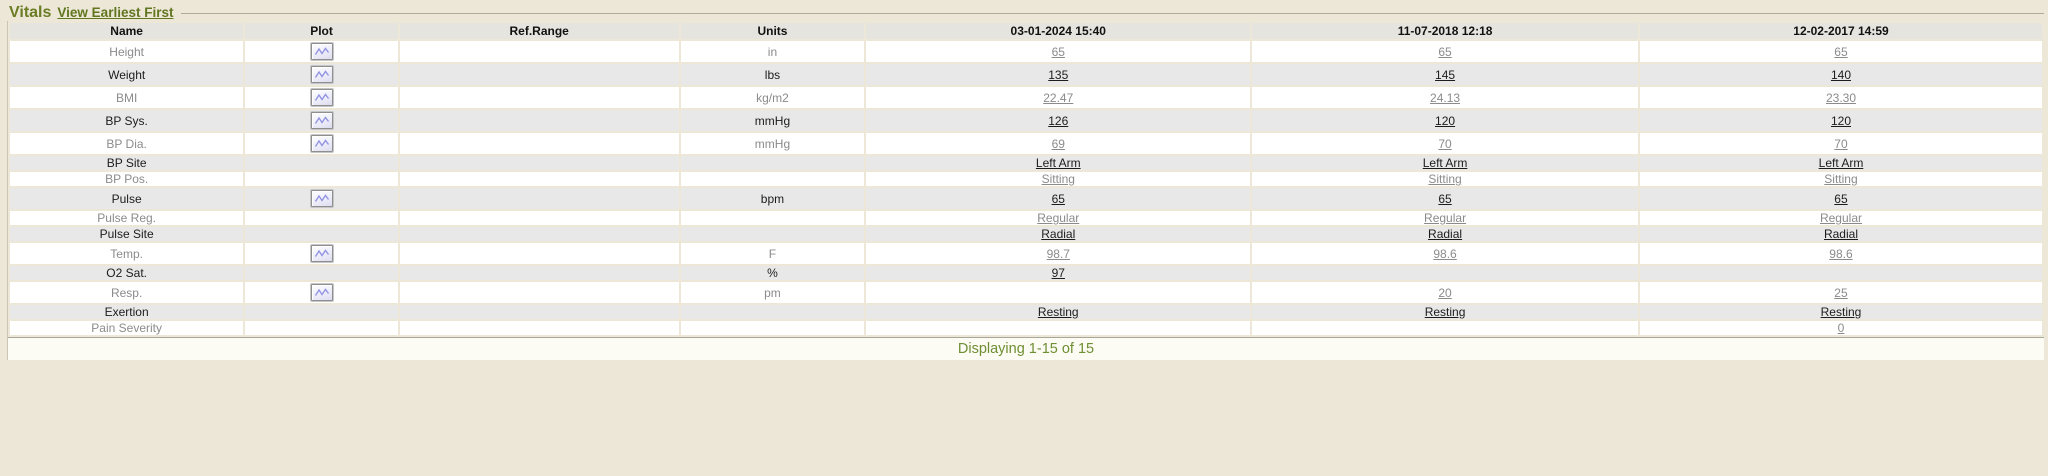  What do you see at coordinates (1058, 74) in the screenshot?
I see `value-link-1: 135` at bounding box center [1058, 74].